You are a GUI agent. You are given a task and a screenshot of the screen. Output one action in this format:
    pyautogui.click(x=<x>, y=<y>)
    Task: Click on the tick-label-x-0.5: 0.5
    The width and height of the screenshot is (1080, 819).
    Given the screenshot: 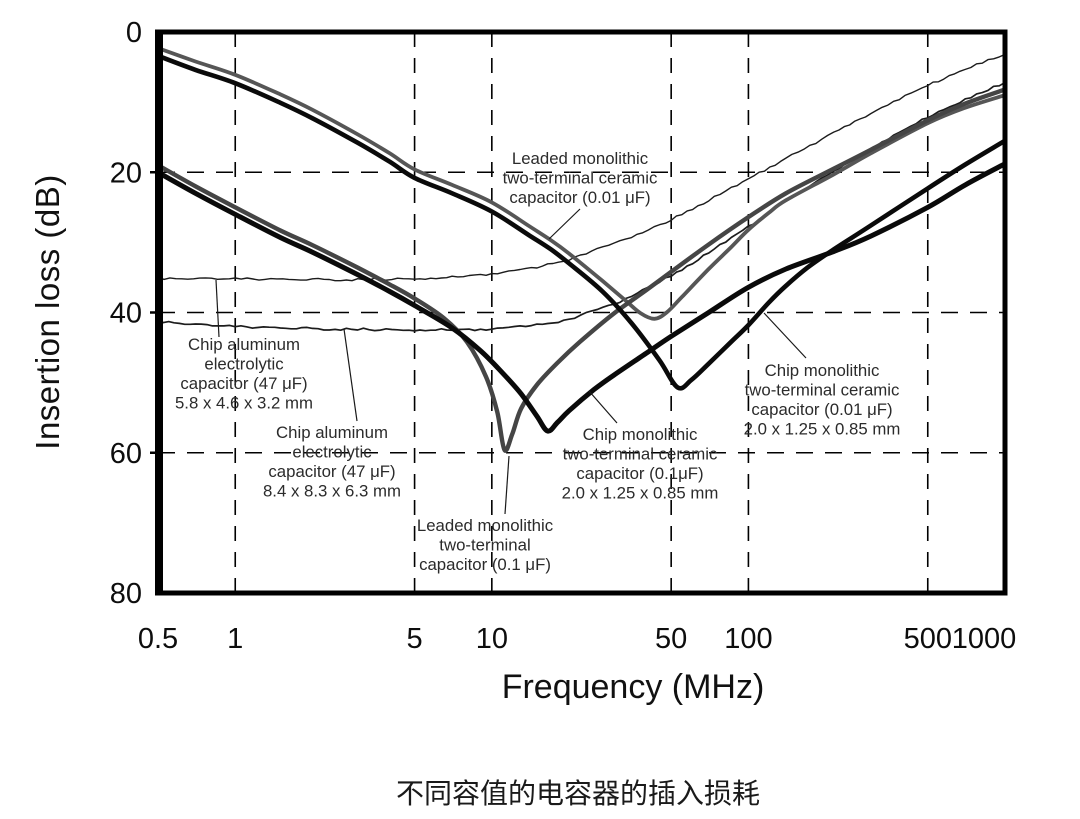 What is the action you would take?
    pyautogui.click(x=158, y=639)
    